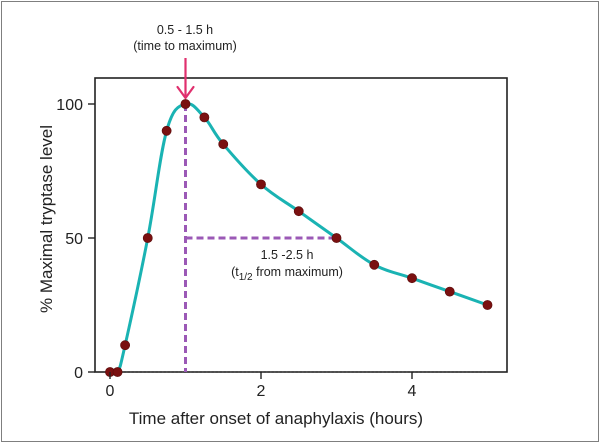 The image size is (600, 443). I want to click on x-tick-label-1: 2, so click(261, 391).